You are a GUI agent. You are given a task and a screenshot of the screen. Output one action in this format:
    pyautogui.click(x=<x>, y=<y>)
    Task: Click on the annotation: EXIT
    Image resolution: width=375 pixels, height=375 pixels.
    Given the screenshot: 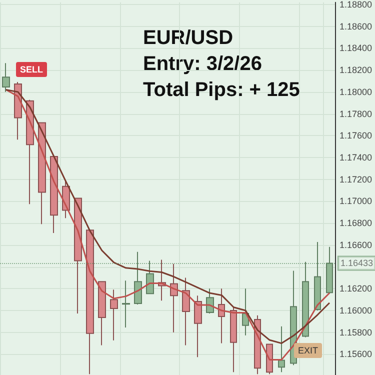 What is the action you would take?
    pyautogui.click(x=308, y=351)
    